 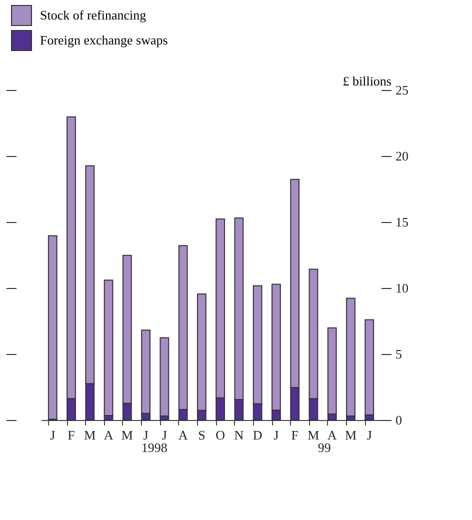 What do you see at coordinates (402, 90) in the screenshot?
I see `y-tick-label: 25` at bounding box center [402, 90].